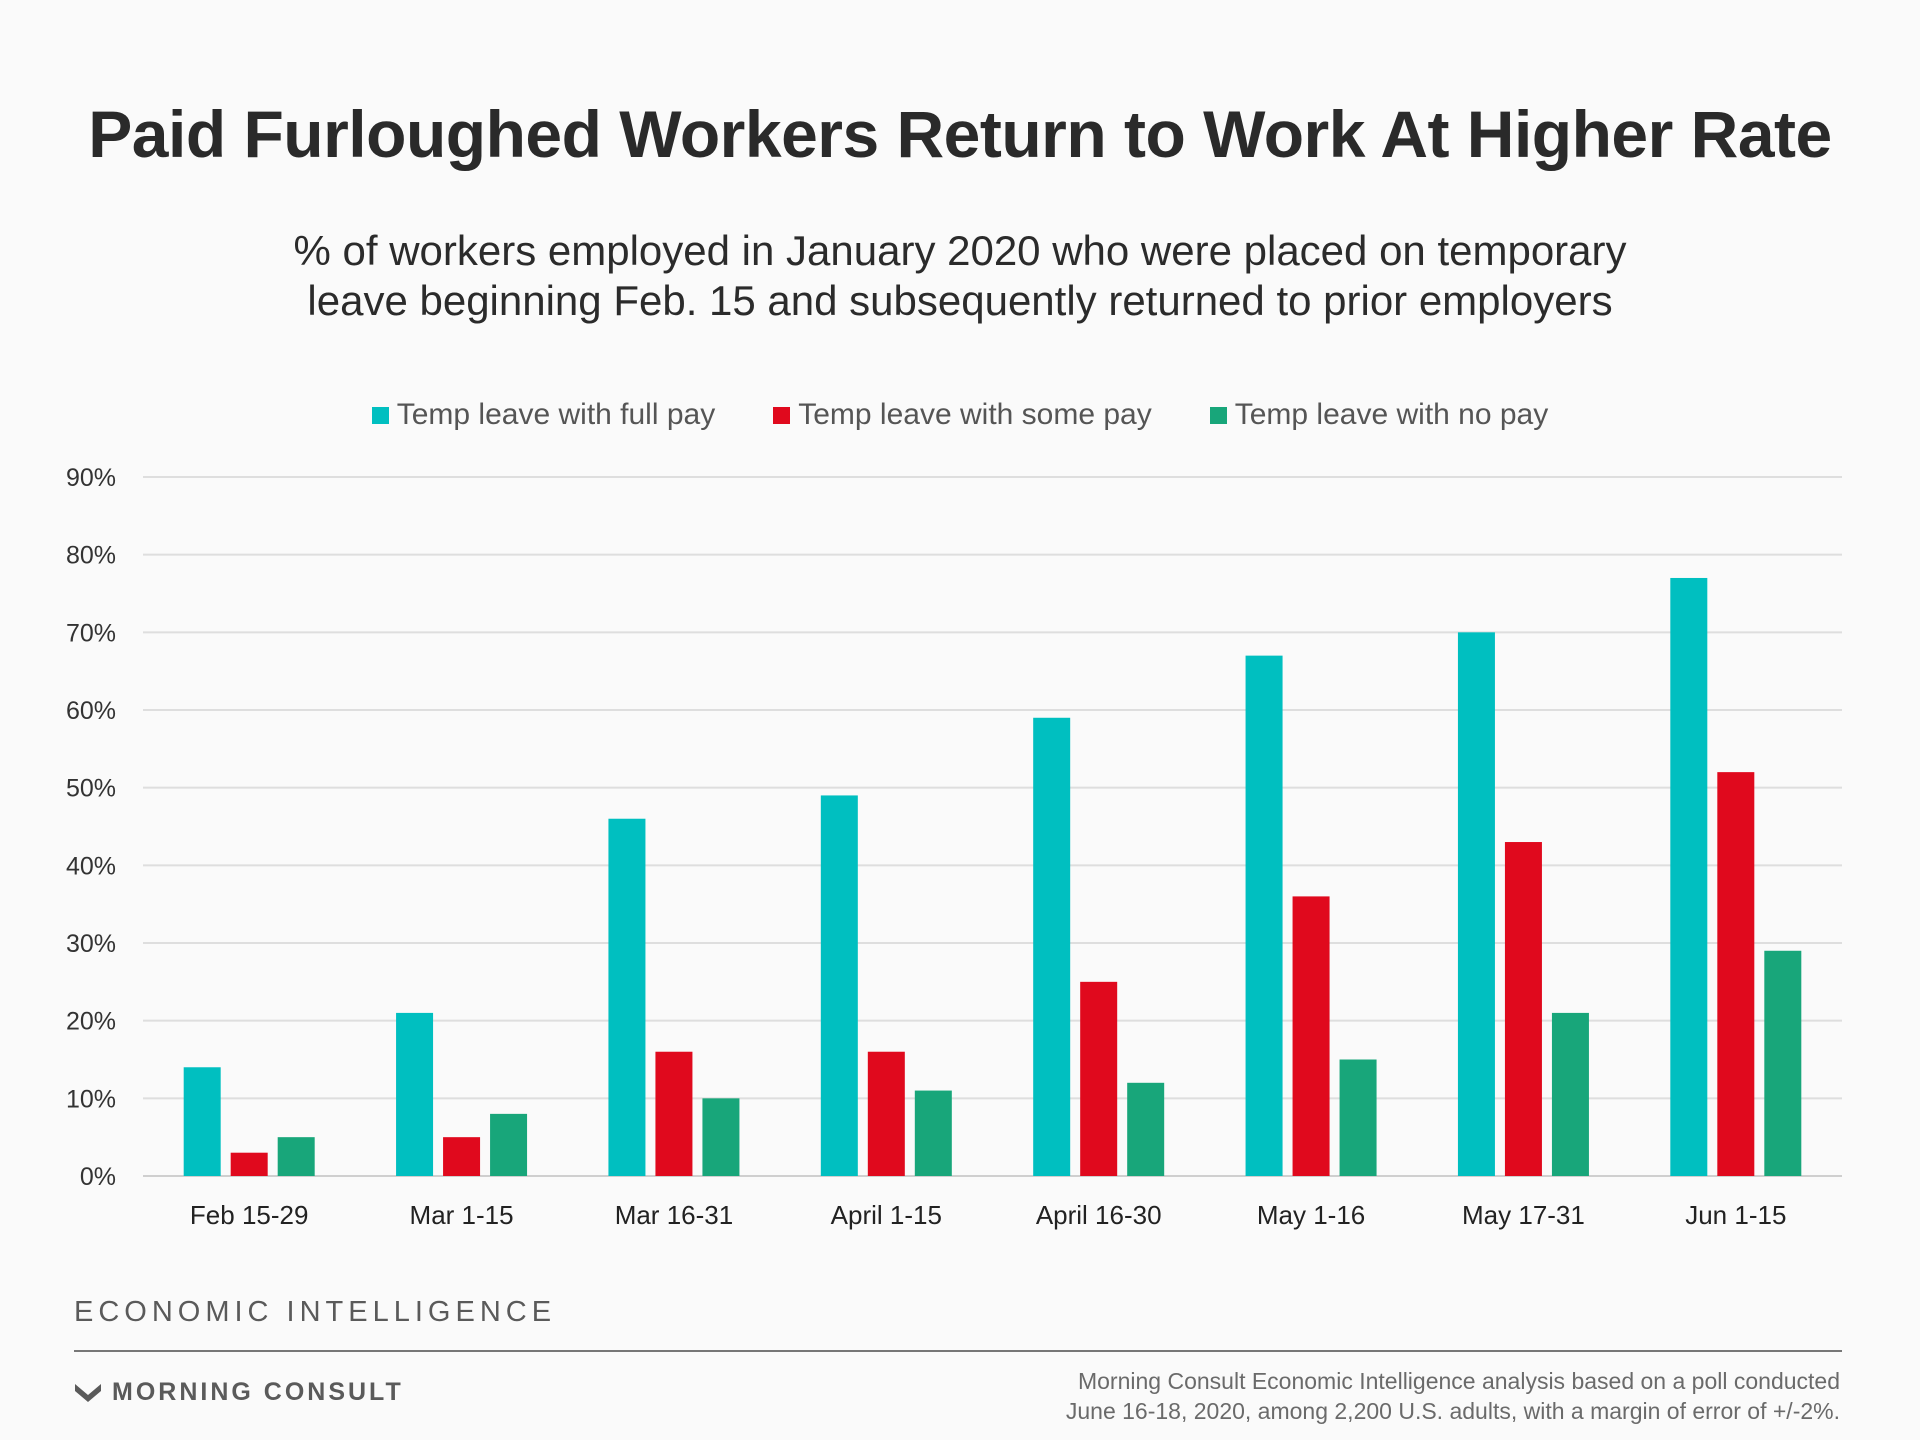 This screenshot has width=1920, height=1440. I want to click on legend-item-some-pay: Temp leave with some pay, so click(962, 415).